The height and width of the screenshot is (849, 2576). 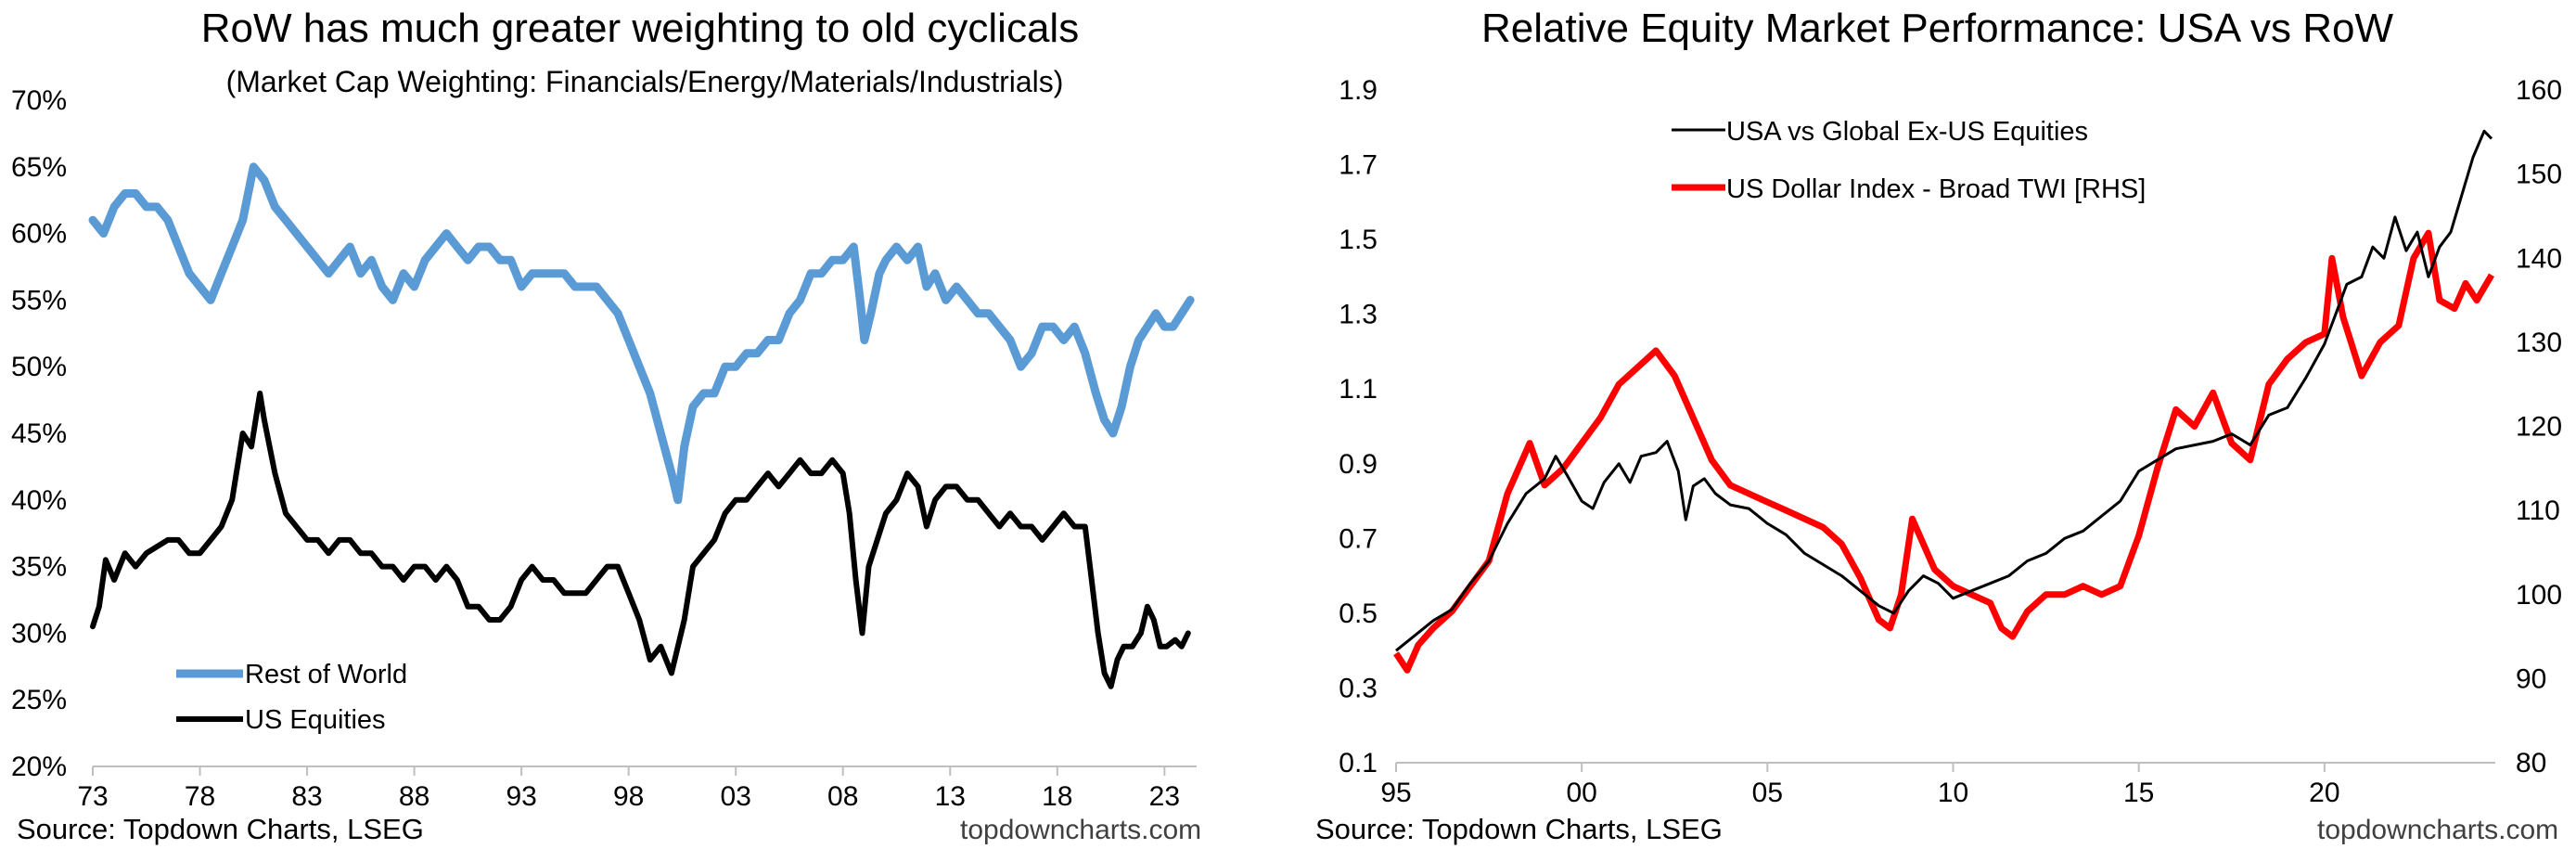 I want to click on y-tick-label: 65%, so click(x=39, y=168).